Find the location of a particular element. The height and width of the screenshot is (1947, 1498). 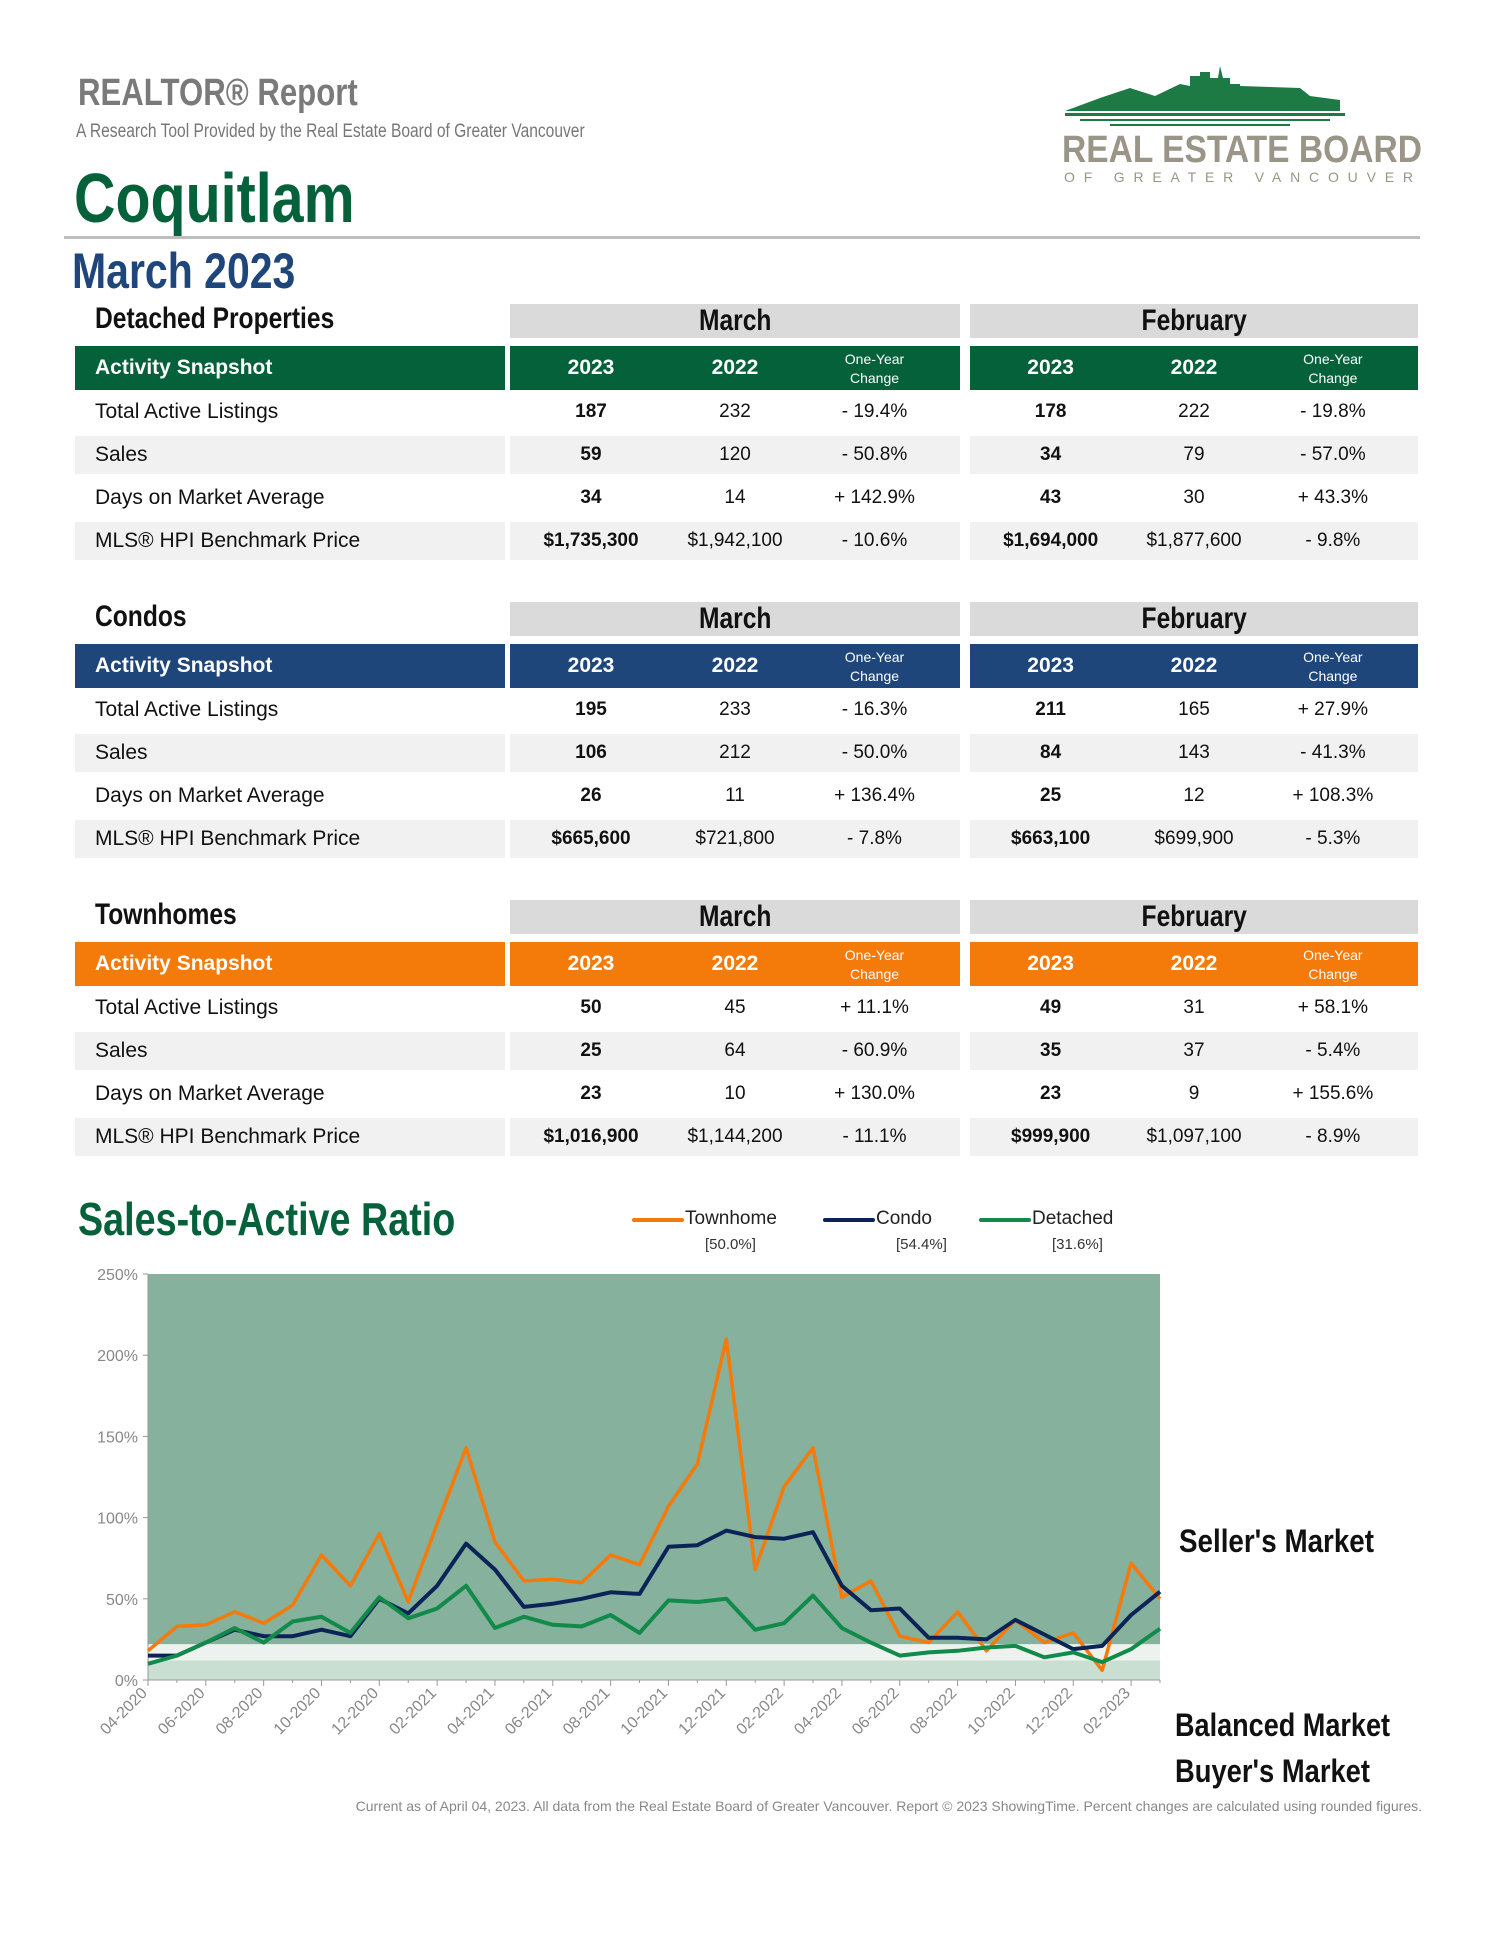

divider is located at coordinates (742, 237).